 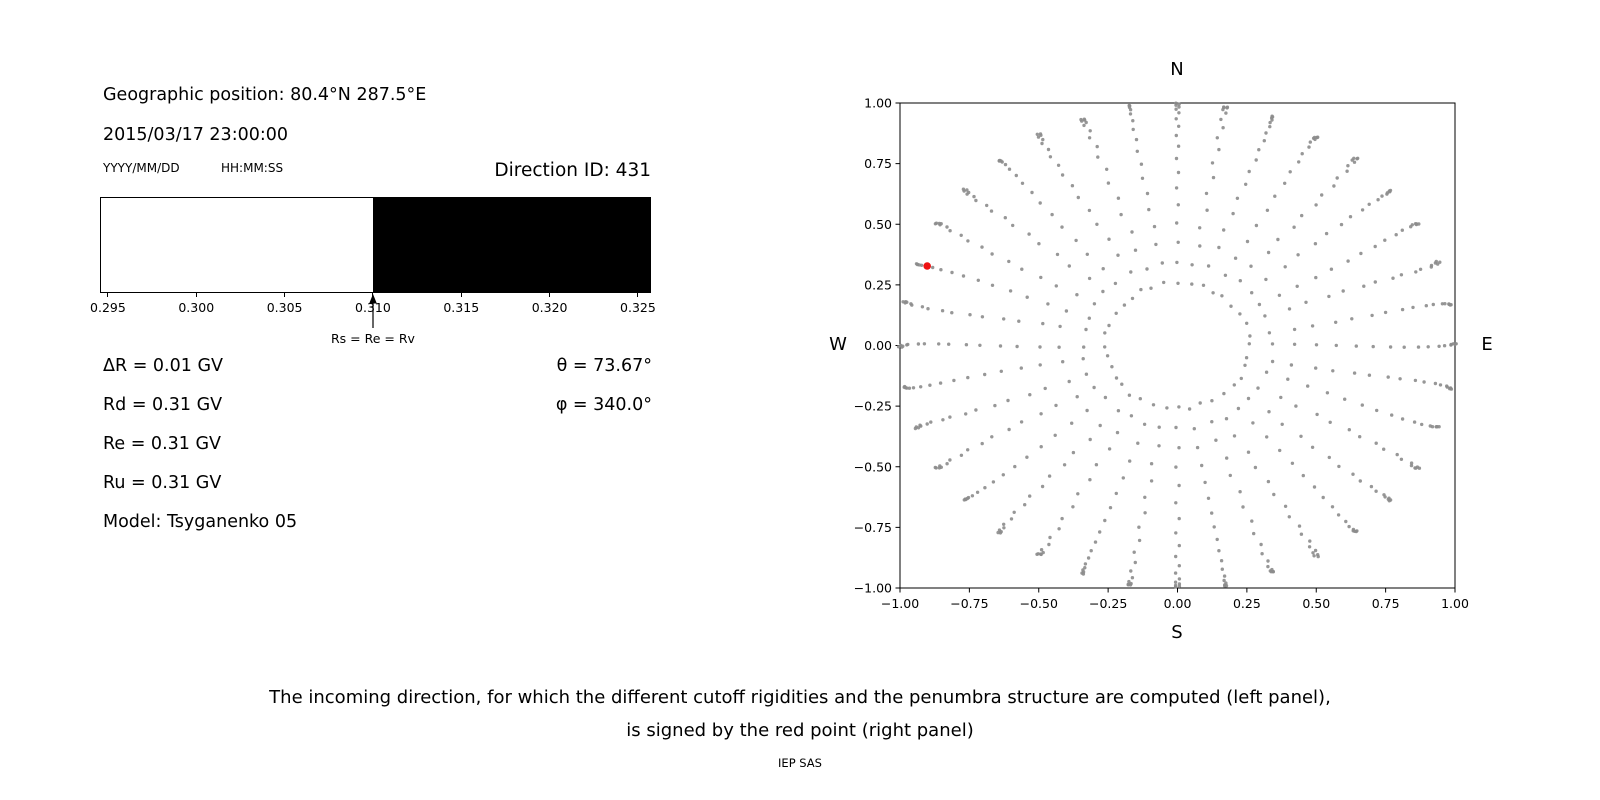 I want to click on y-tick-label: 0.75, so click(x=878, y=163).